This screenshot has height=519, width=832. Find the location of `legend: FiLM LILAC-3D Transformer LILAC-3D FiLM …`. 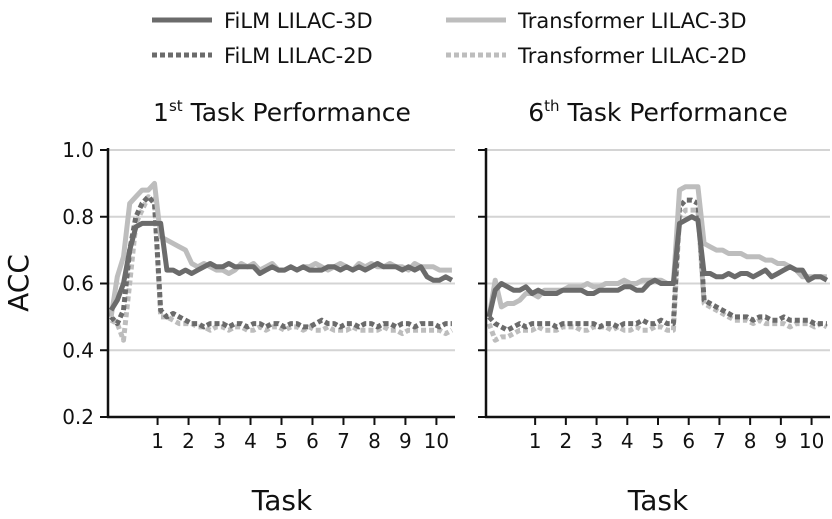

legend: FiLM LILAC-3D Transformer LILAC-3D FiLM … is located at coordinates (449, 38).